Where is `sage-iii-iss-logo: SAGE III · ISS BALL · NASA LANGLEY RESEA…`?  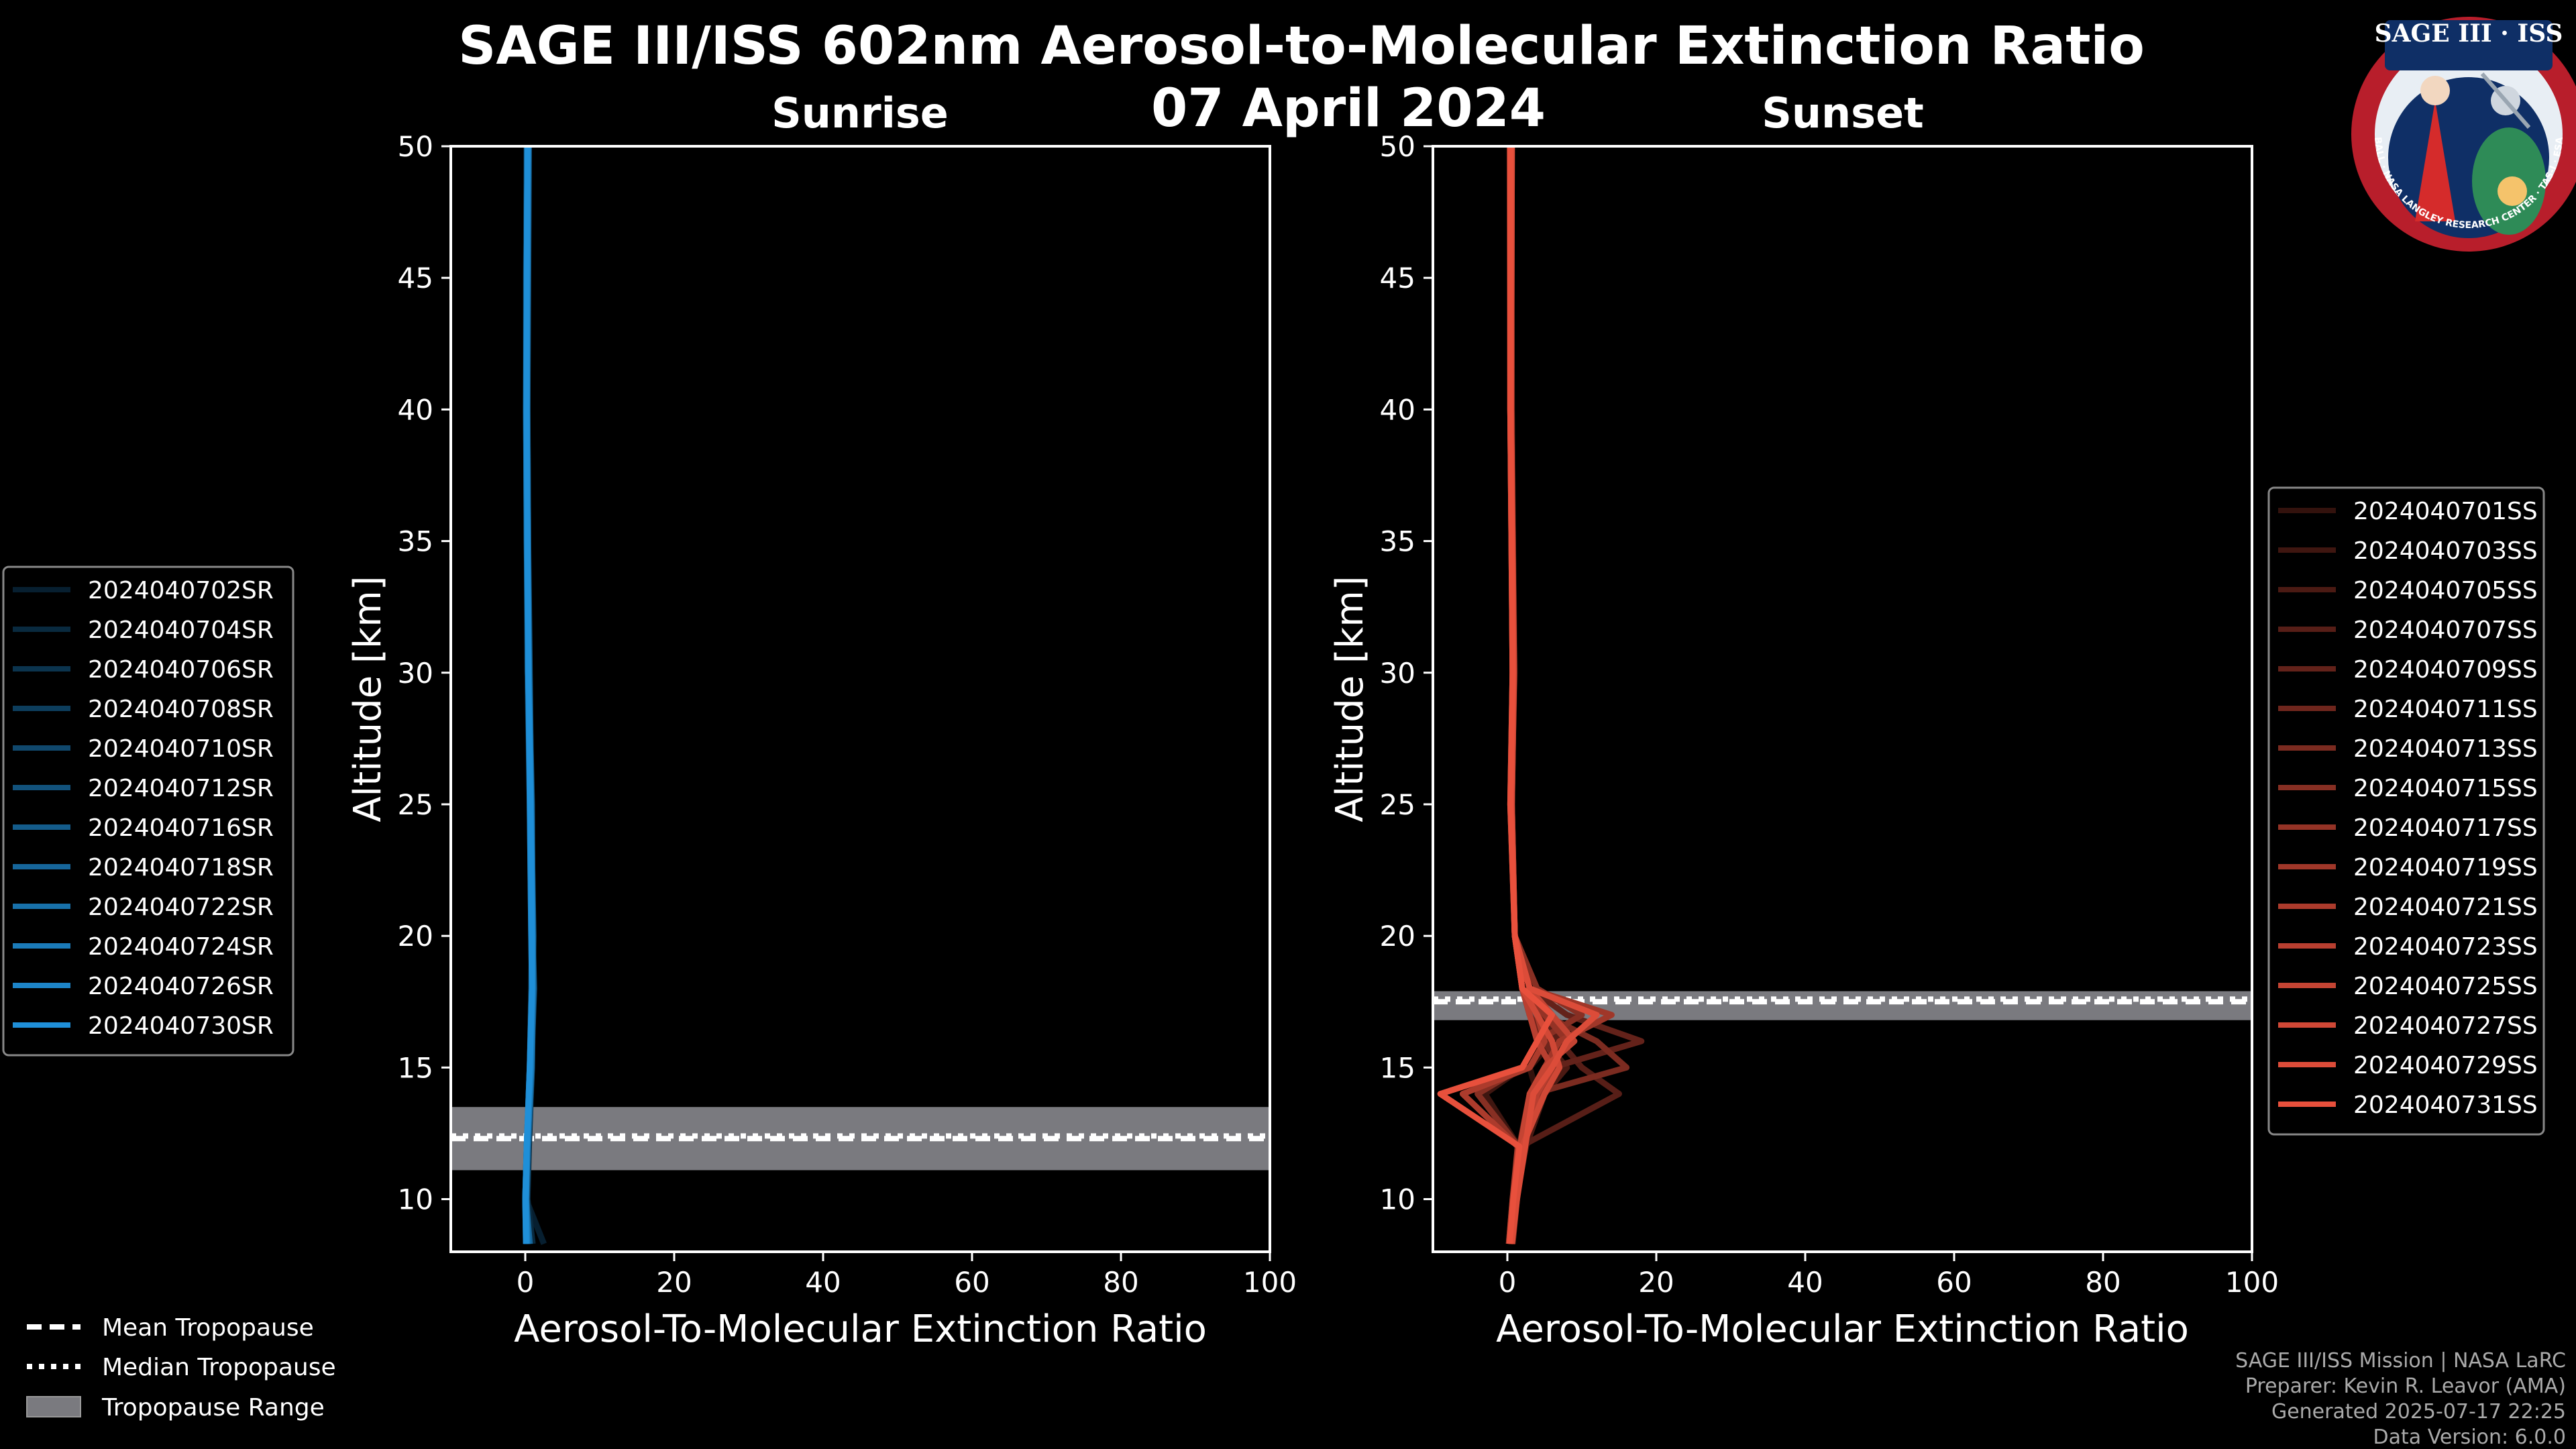 sage-iii-iss-logo: SAGE III · ISS BALL · NASA LANGLEY RESEA… is located at coordinates (2463, 134).